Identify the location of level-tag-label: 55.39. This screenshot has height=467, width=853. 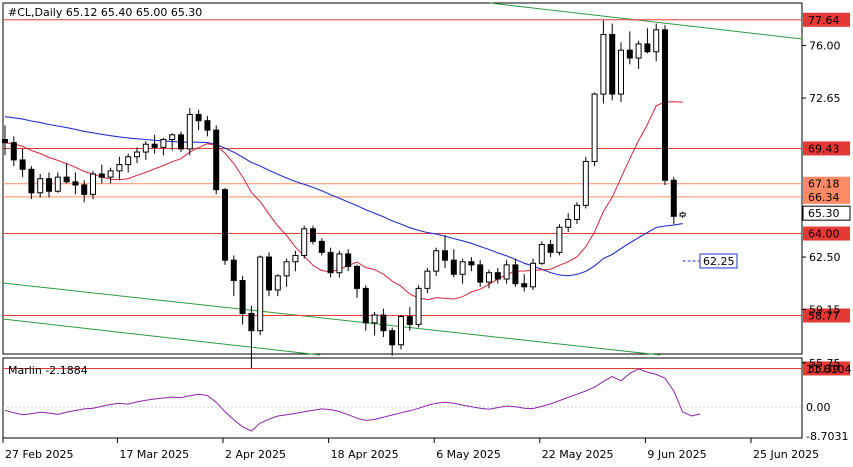
(824, 368).